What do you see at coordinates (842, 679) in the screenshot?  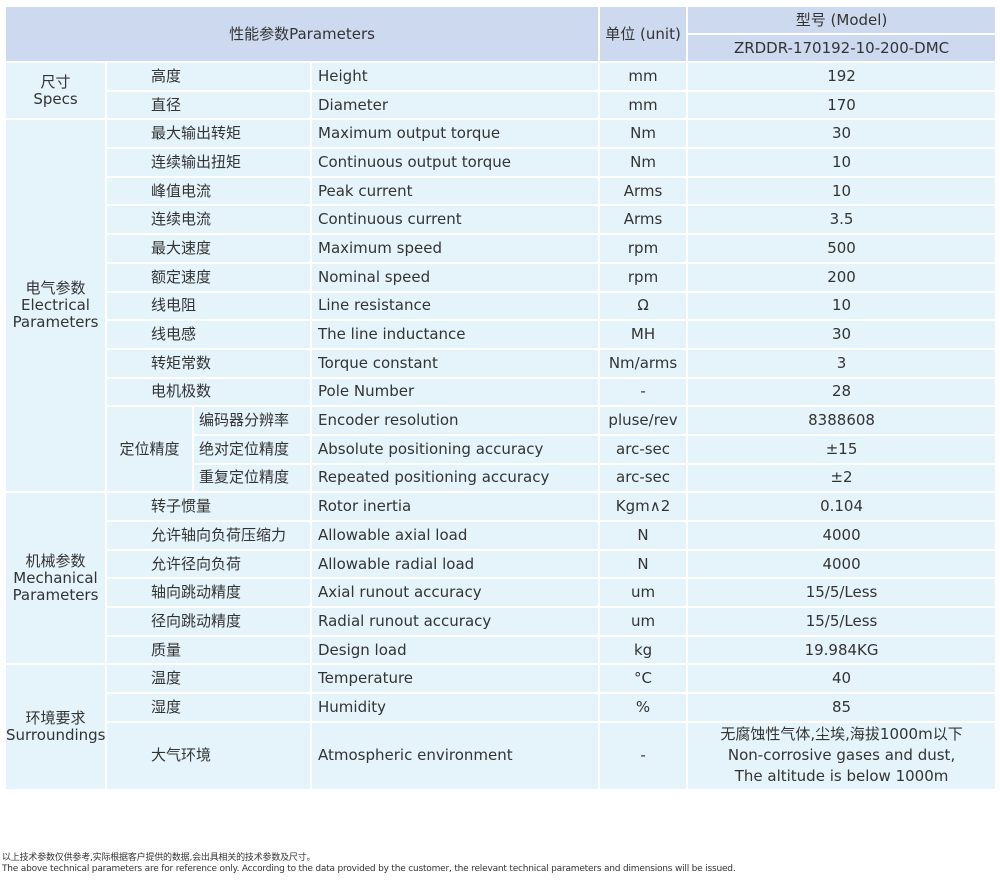 I see `param-value: 40` at bounding box center [842, 679].